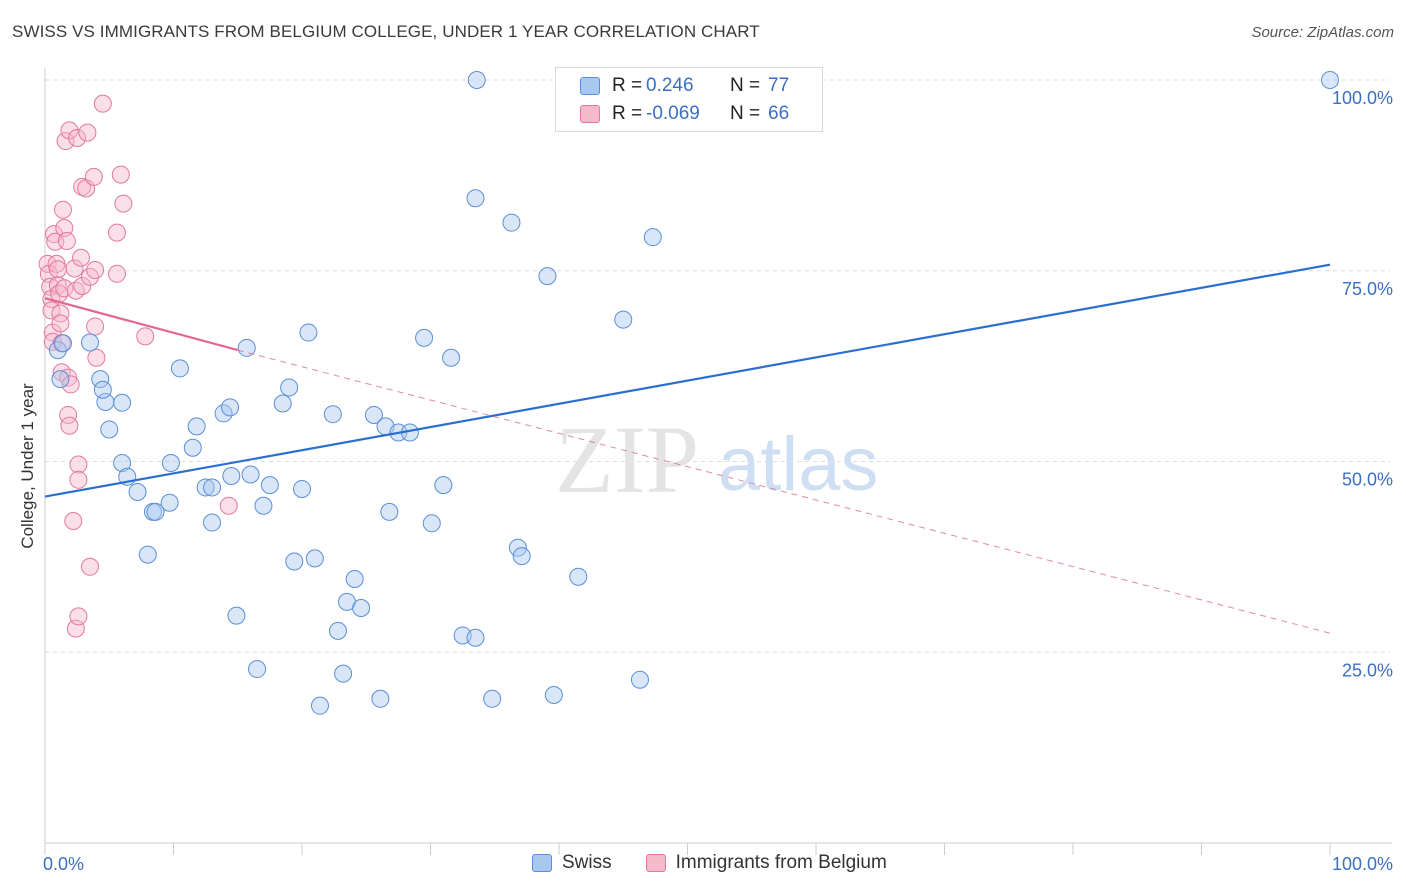 The width and height of the screenshot is (1406, 892). What do you see at coordinates (141, 324) in the screenshot?
I see `belgium-trend-line` at bounding box center [141, 324].